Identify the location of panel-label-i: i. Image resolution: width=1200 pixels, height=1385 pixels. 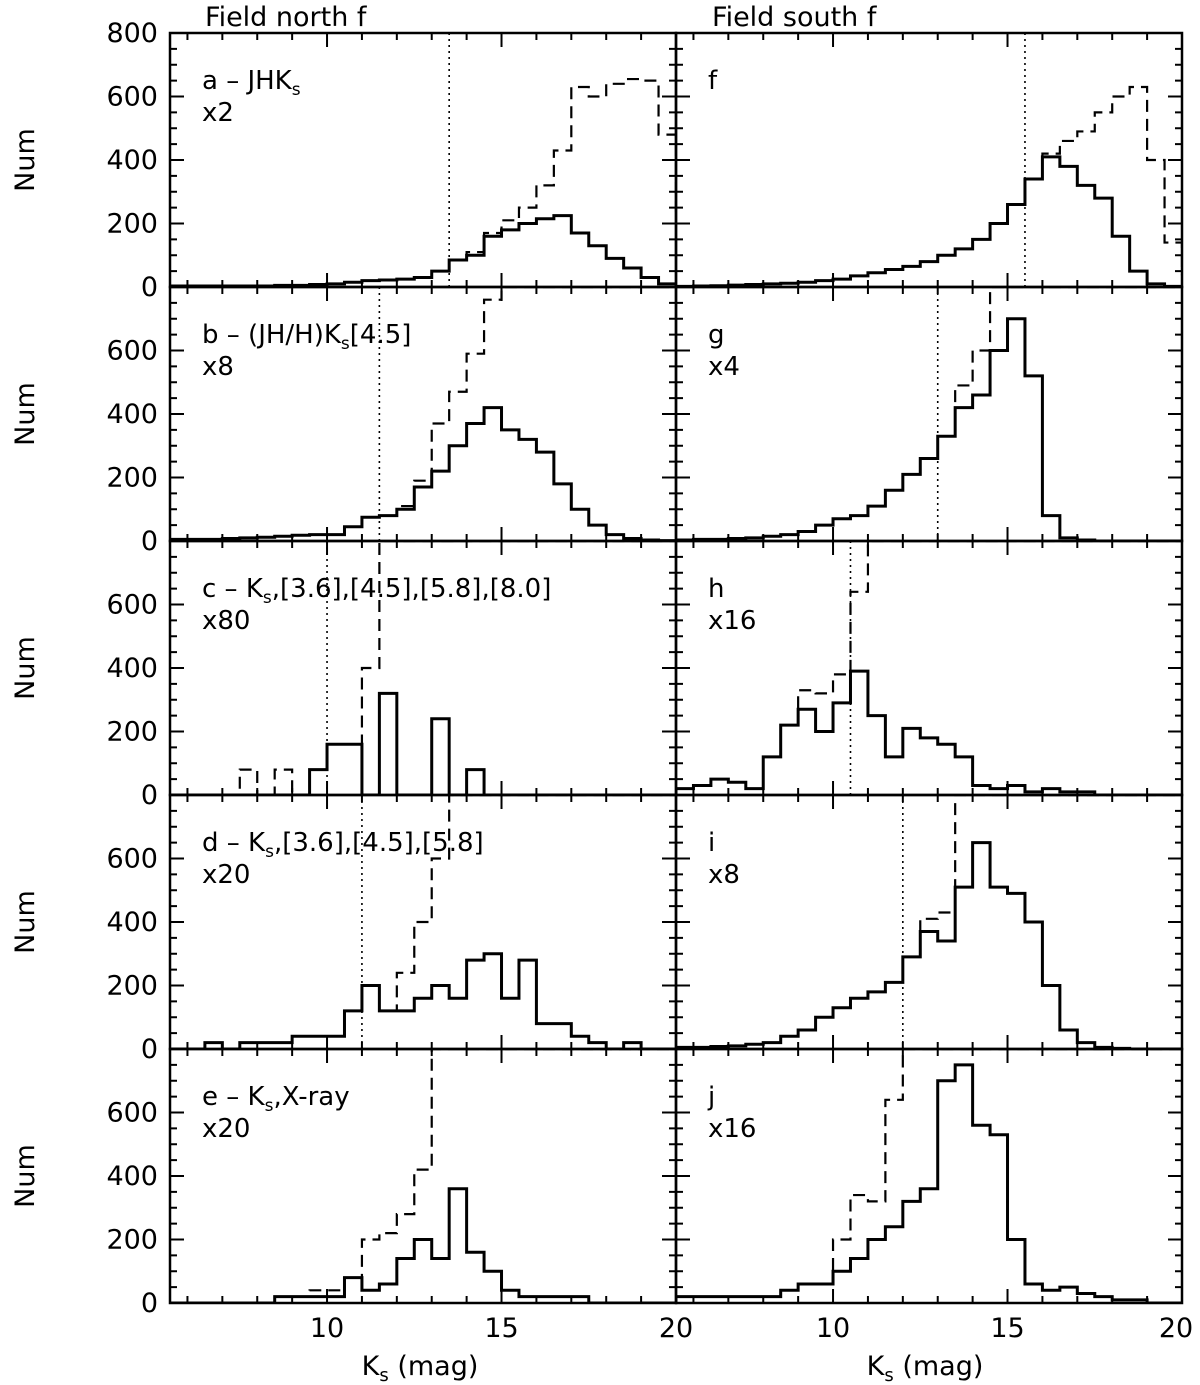
(711, 843).